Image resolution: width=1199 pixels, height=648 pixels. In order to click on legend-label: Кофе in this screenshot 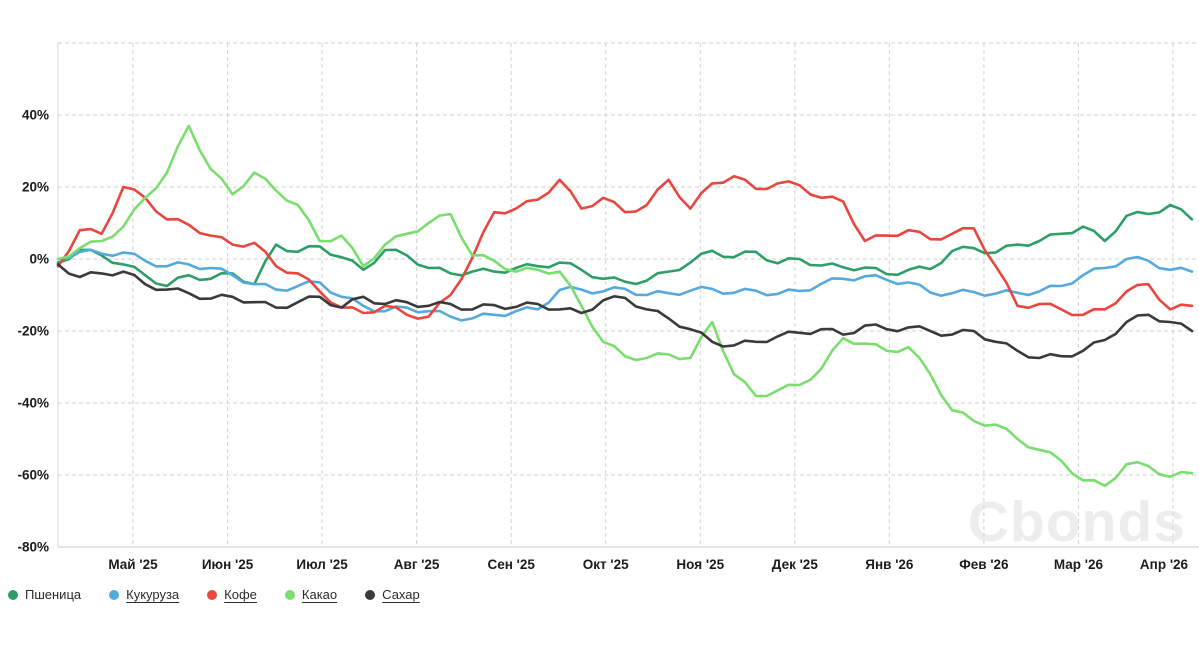, I will do `click(240, 594)`.